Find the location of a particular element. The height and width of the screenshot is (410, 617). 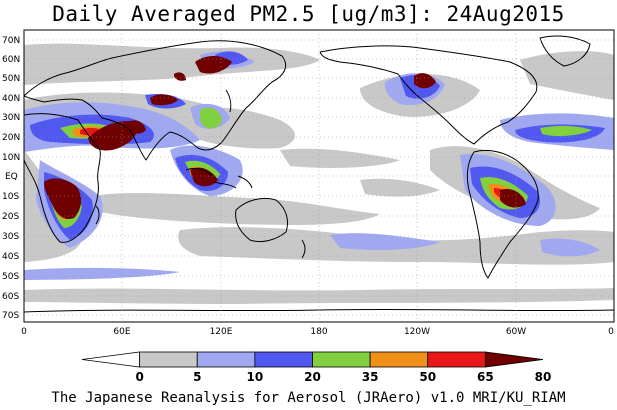

lat-label: 10S is located at coordinates (10, 197).